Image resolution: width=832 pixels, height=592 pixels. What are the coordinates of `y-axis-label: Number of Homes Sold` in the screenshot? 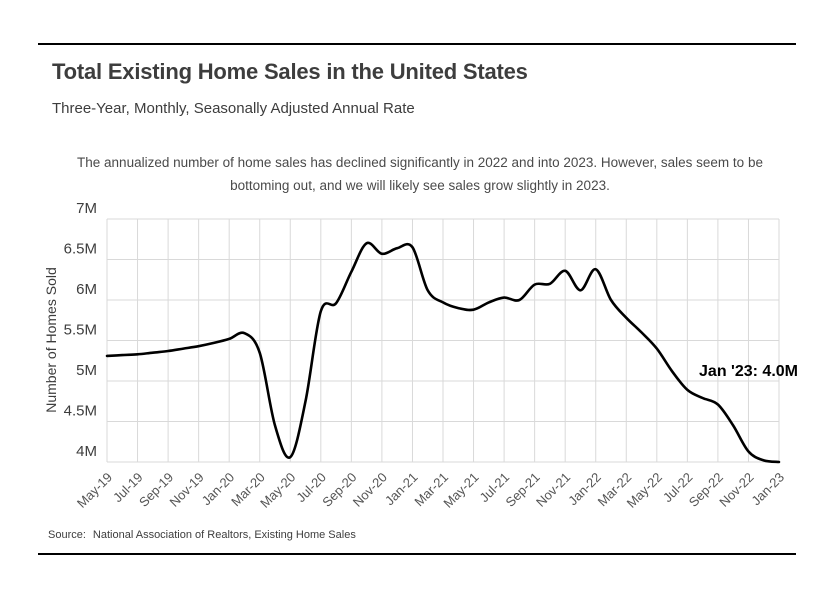 It's located at (51, 340).